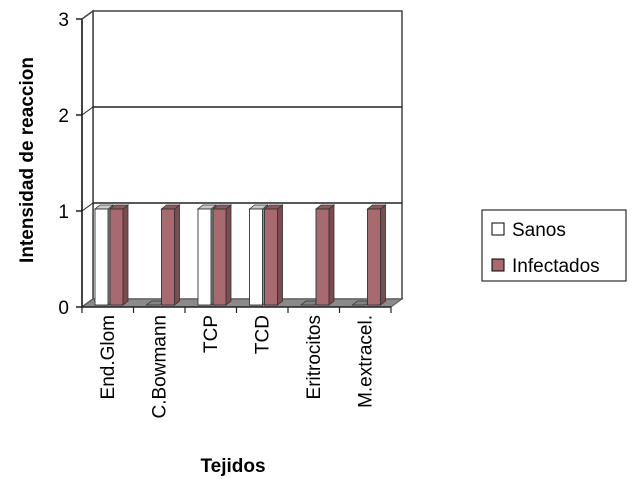  I want to click on x-axis-title: Tejidos, so click(232, 466).